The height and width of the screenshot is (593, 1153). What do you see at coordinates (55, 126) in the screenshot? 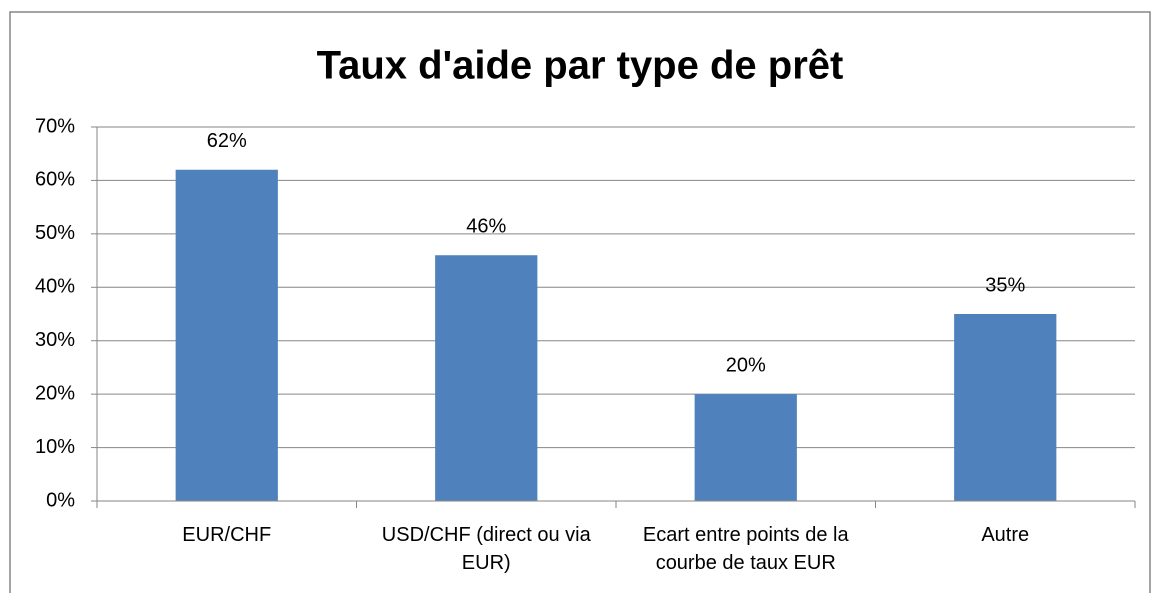
I see `y-tick-label: 70%` at bounding box center [55, 126].